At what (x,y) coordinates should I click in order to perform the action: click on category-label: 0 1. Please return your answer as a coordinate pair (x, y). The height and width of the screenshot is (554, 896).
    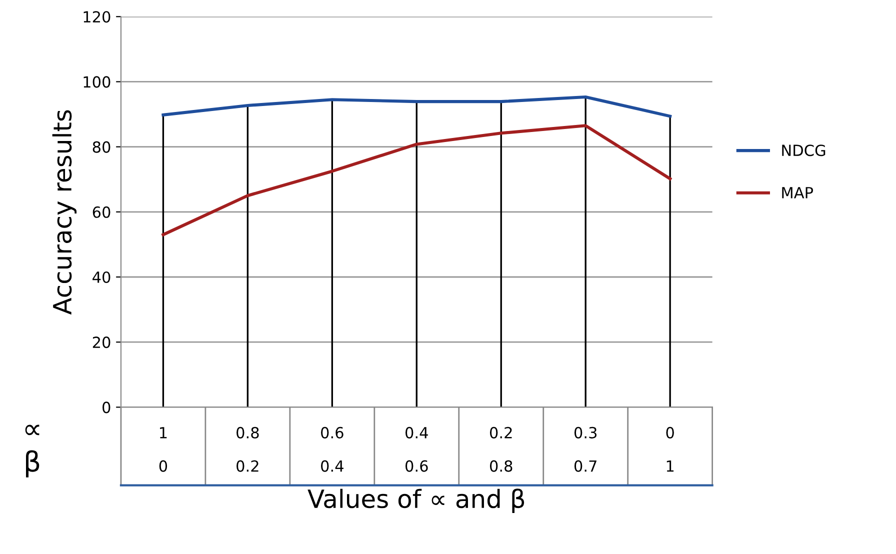
    Looking at the image, I should click on (670, 449).